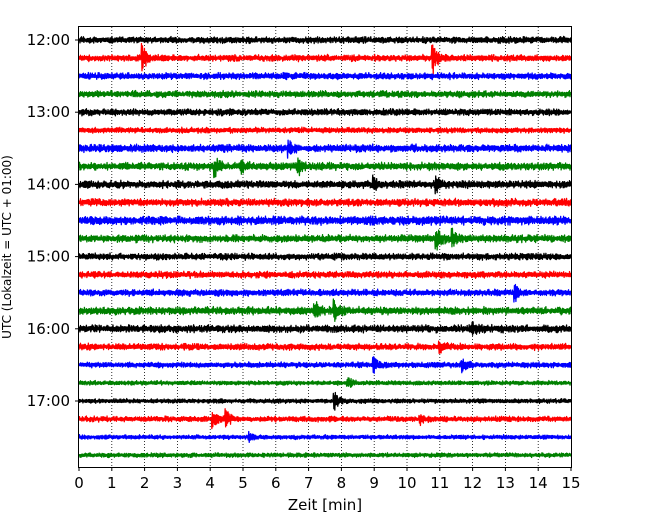 Image resolution: width=650 pixels, height=520 pixels. Describe the element at coordinates (374, 483) in the screenshot. I see `x-tick-label: 9` at that location.